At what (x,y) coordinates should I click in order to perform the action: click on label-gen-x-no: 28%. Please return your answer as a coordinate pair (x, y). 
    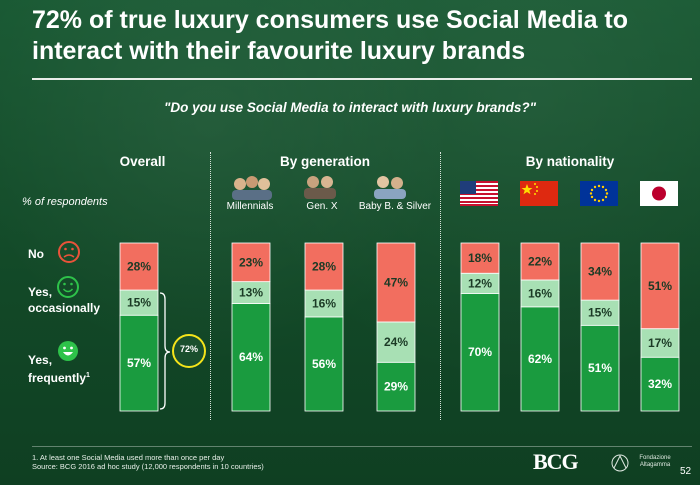
    Looking at the image, I should click on (324, 267).